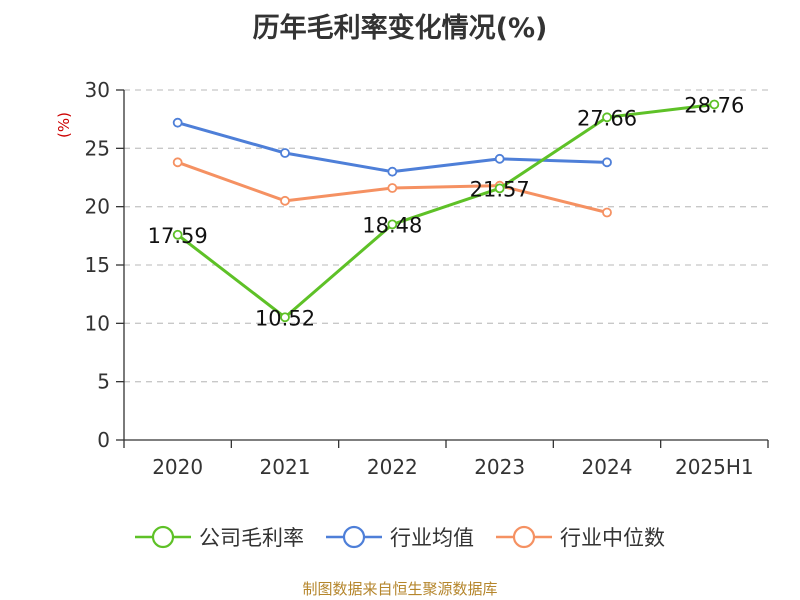 This screenshot has height=600, width=800. I want to click on y-tick-label: 0, so click(103, 440).